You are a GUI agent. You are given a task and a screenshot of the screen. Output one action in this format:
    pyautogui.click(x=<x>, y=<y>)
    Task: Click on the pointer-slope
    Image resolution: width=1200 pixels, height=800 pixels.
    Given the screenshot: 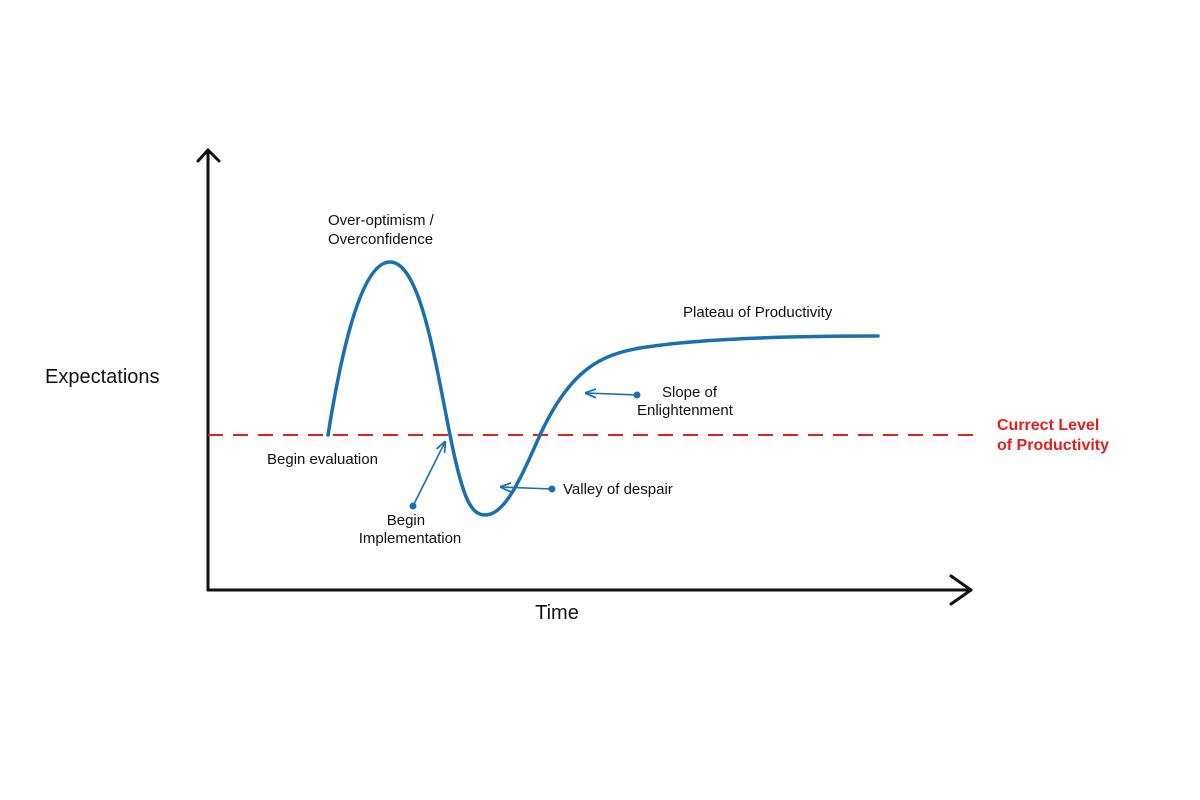 What is the action you would take?
    pyautogui.click(x=612, y=394)
    